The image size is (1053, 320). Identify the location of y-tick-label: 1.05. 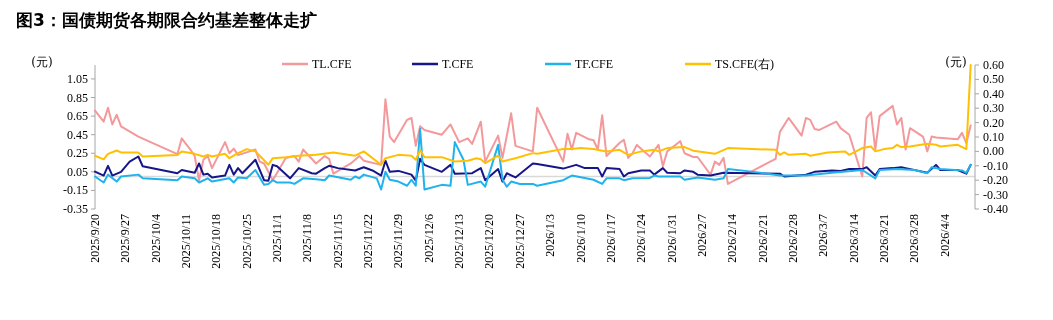
(77, 78).